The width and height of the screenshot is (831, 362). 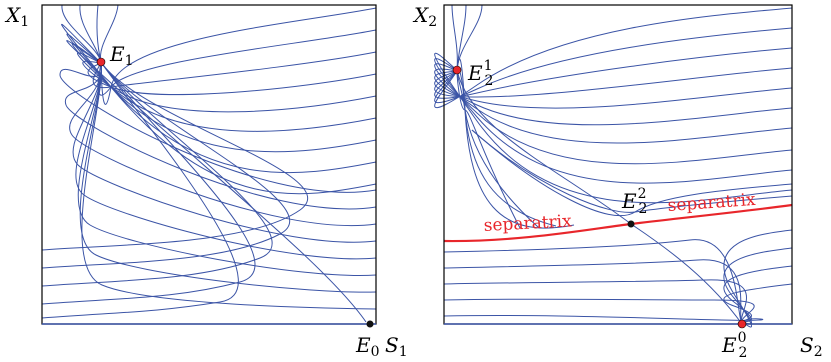 What do you see at coordinates (734, 345) in the screenshot?
I see `e20-label: E0 2` at bounding box center [734, 345].